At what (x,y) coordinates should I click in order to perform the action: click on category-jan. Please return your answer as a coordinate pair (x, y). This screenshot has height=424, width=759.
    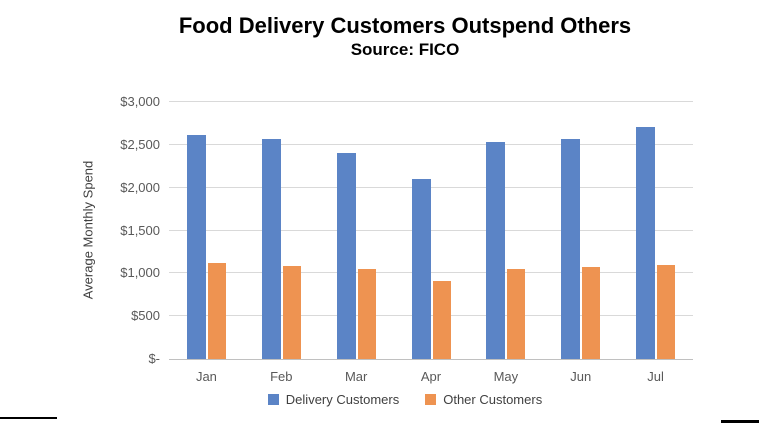
    Looking at the image, I should click on (206, 230).